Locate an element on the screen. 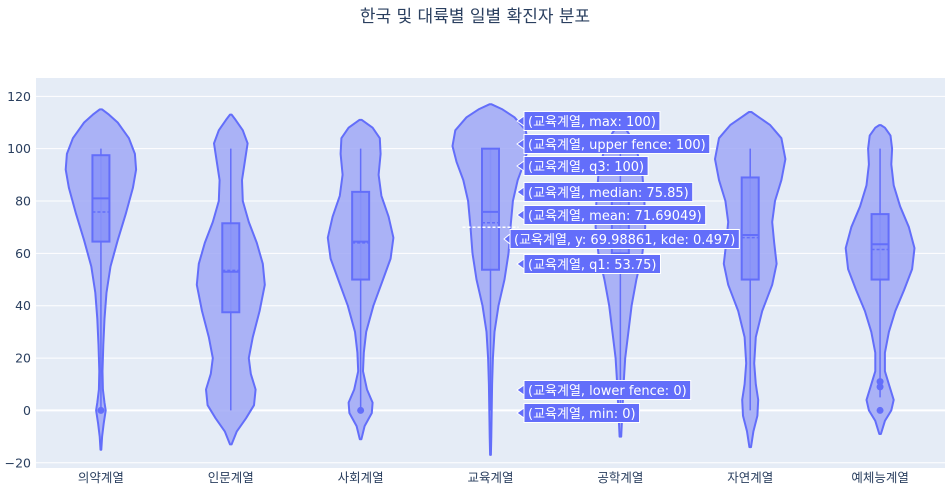  hover-label: (교육계열, upper fence: 100) is located at coordinates (613, 144).